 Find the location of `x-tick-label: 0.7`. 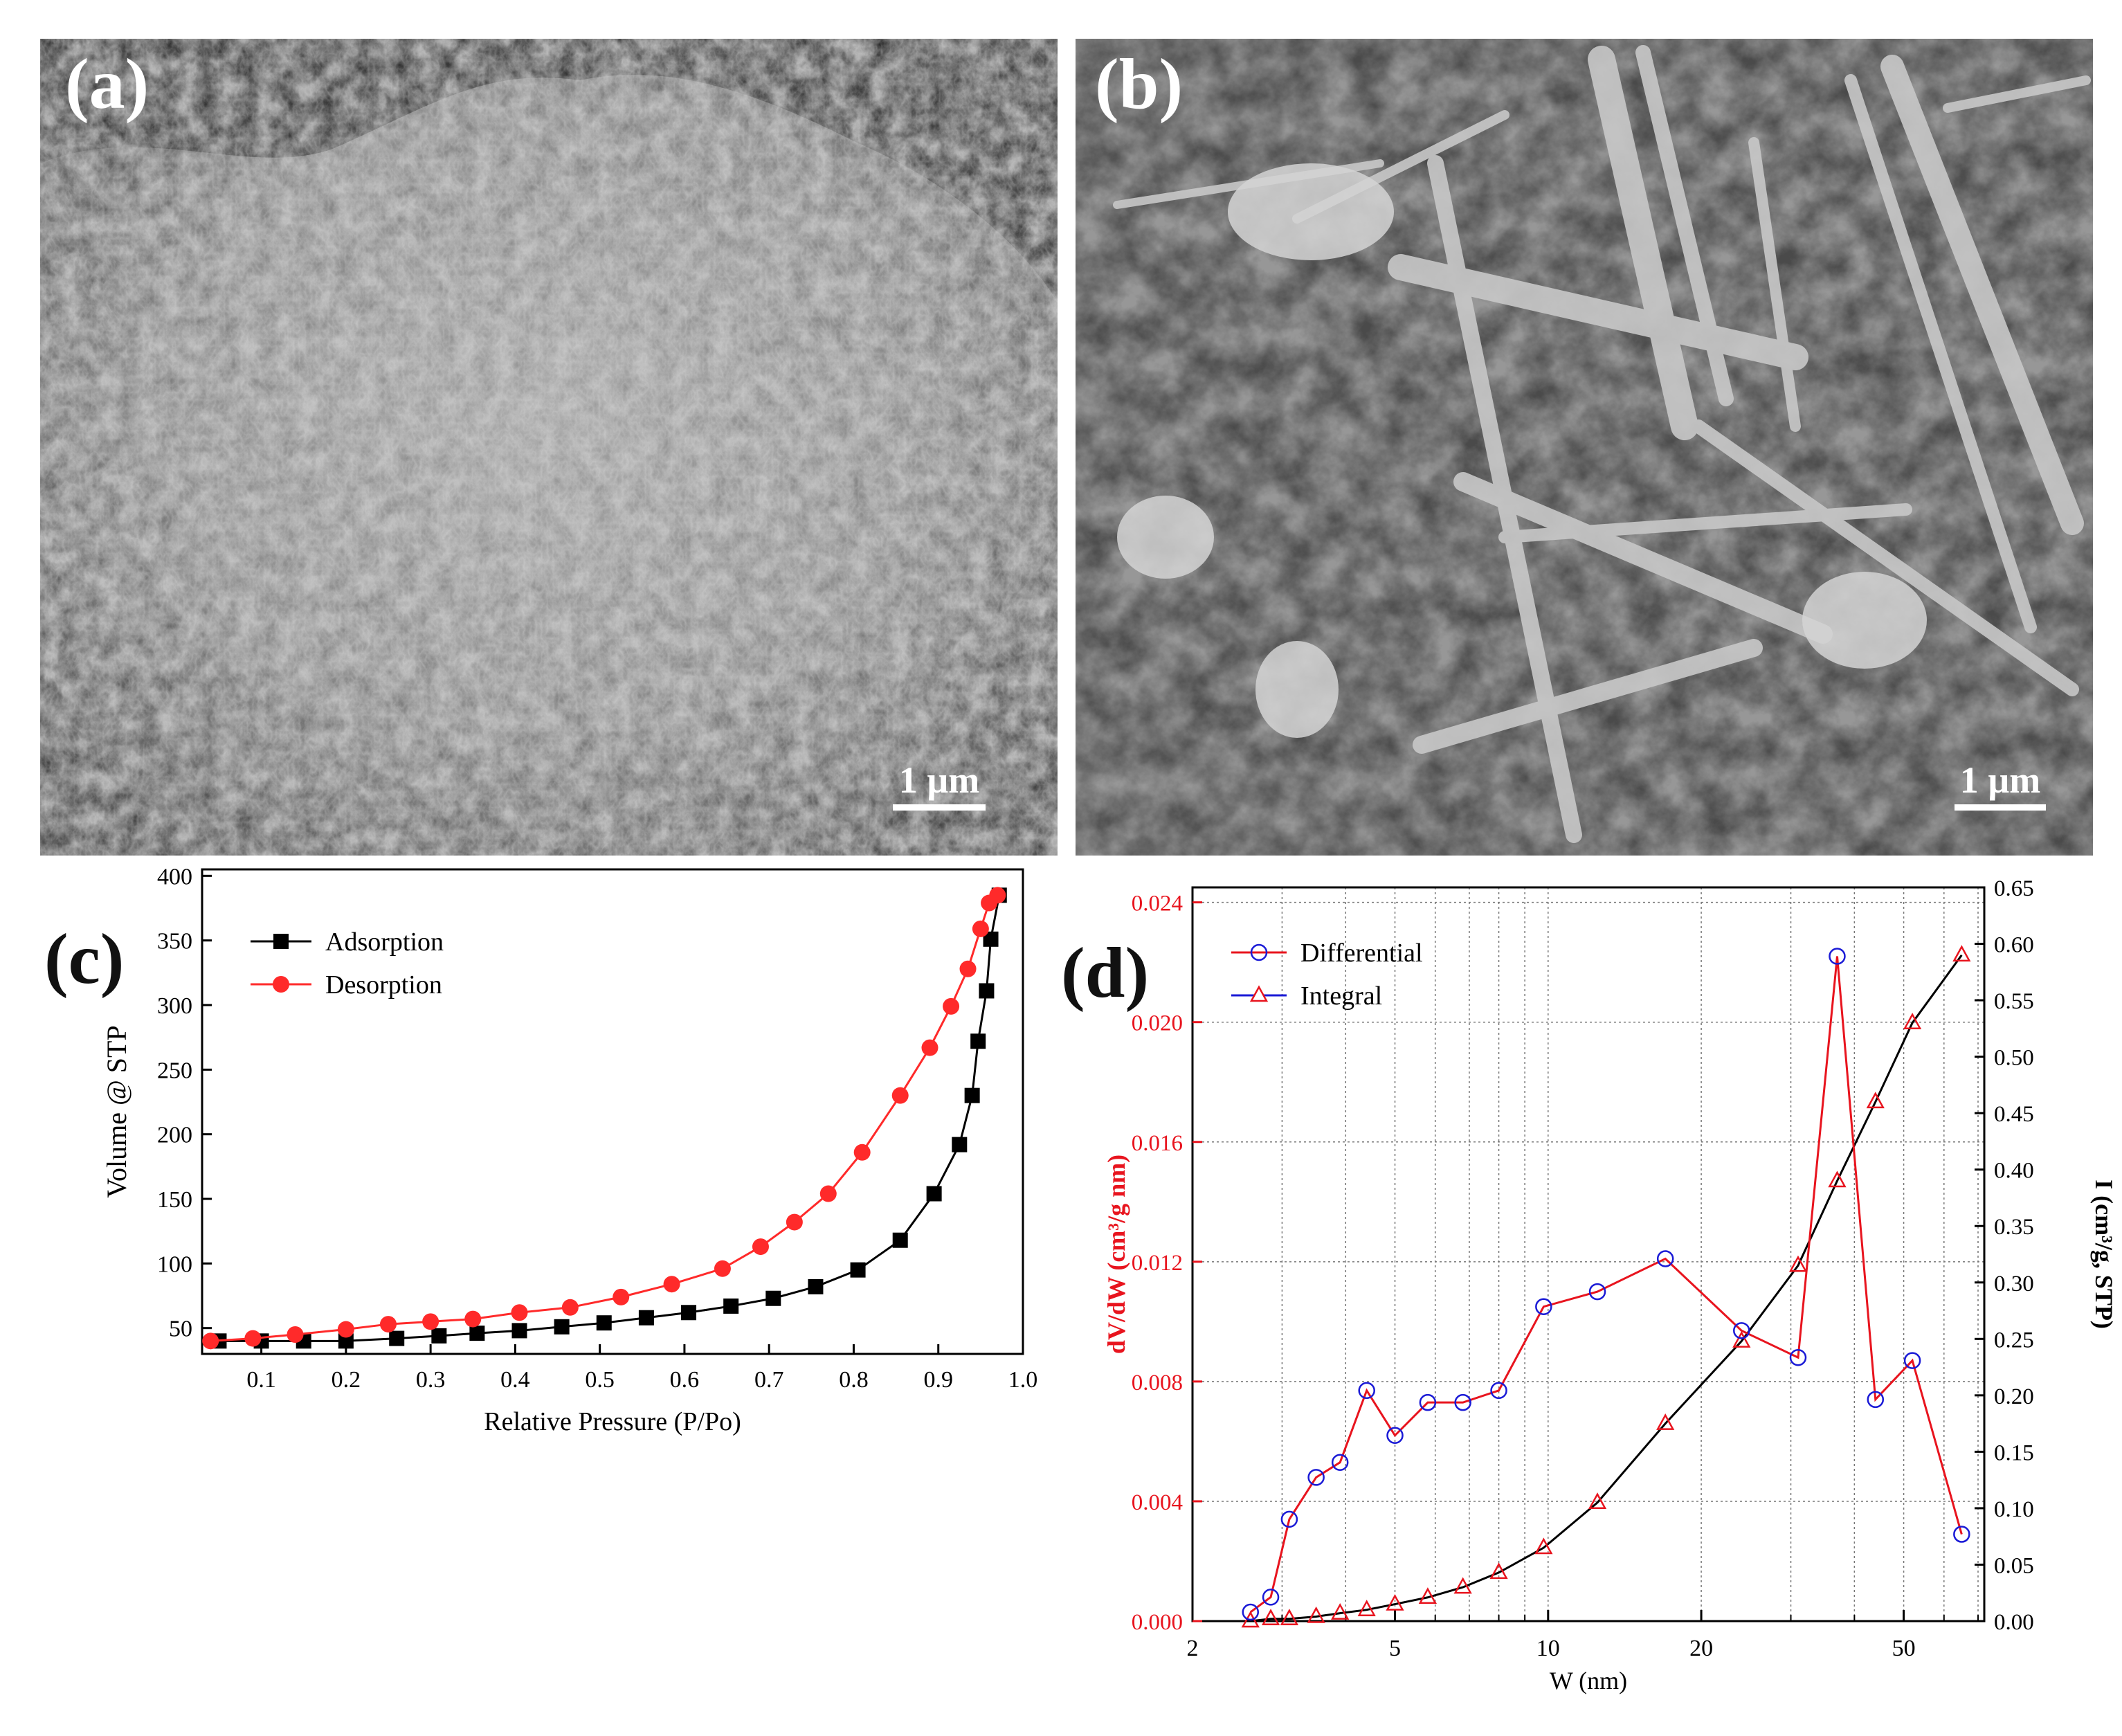

x-tick-label: 0.7 is located at coordinates (769, 1380).